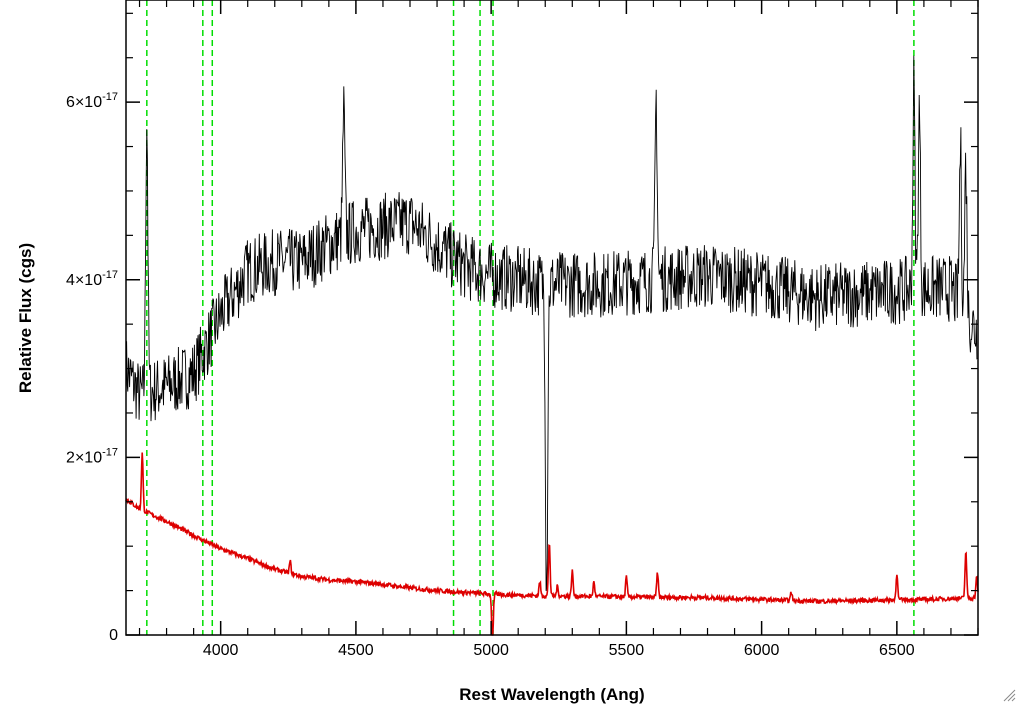 The width and height of the screenshot is (1020, 706). Describe the element at coordinates (25, 318) in the screenshot. I see `y-axis-label: Relative Flux (cgs)` at that location.